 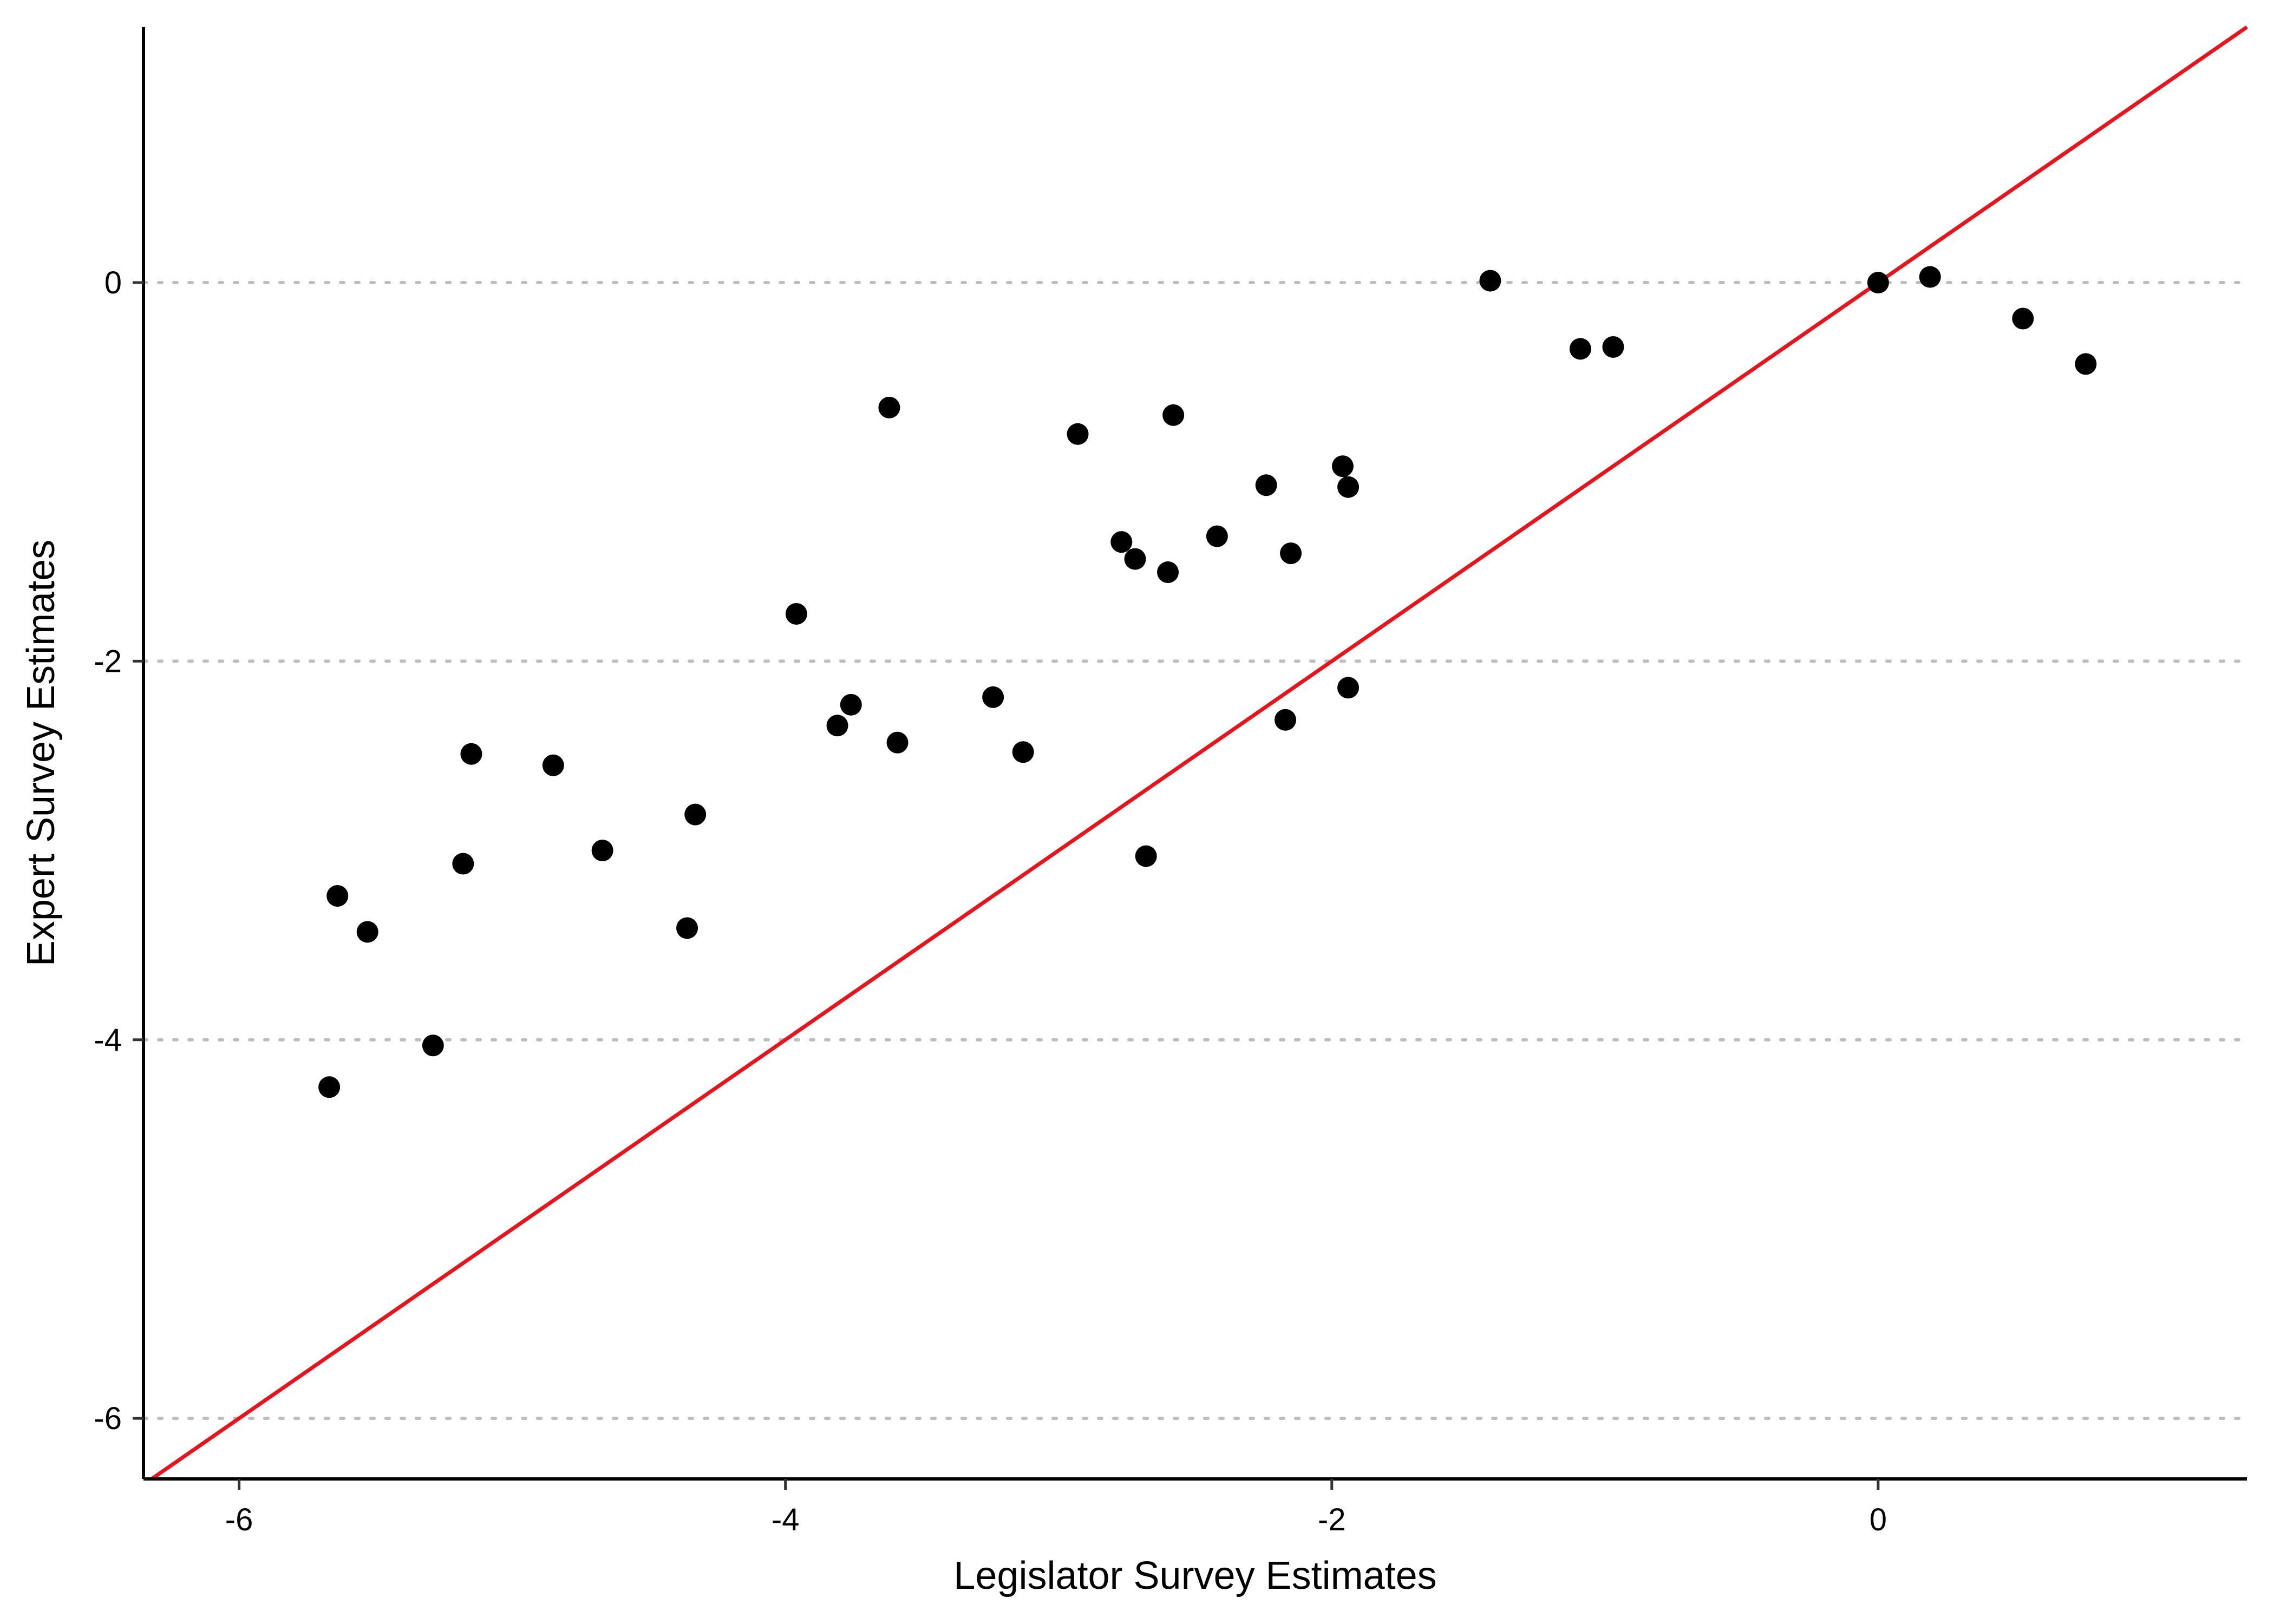 What do you see at coordinates (239, 1519) in the screenshot?
I see `x-tick-label: -6` at bounding box center [239, 1519].